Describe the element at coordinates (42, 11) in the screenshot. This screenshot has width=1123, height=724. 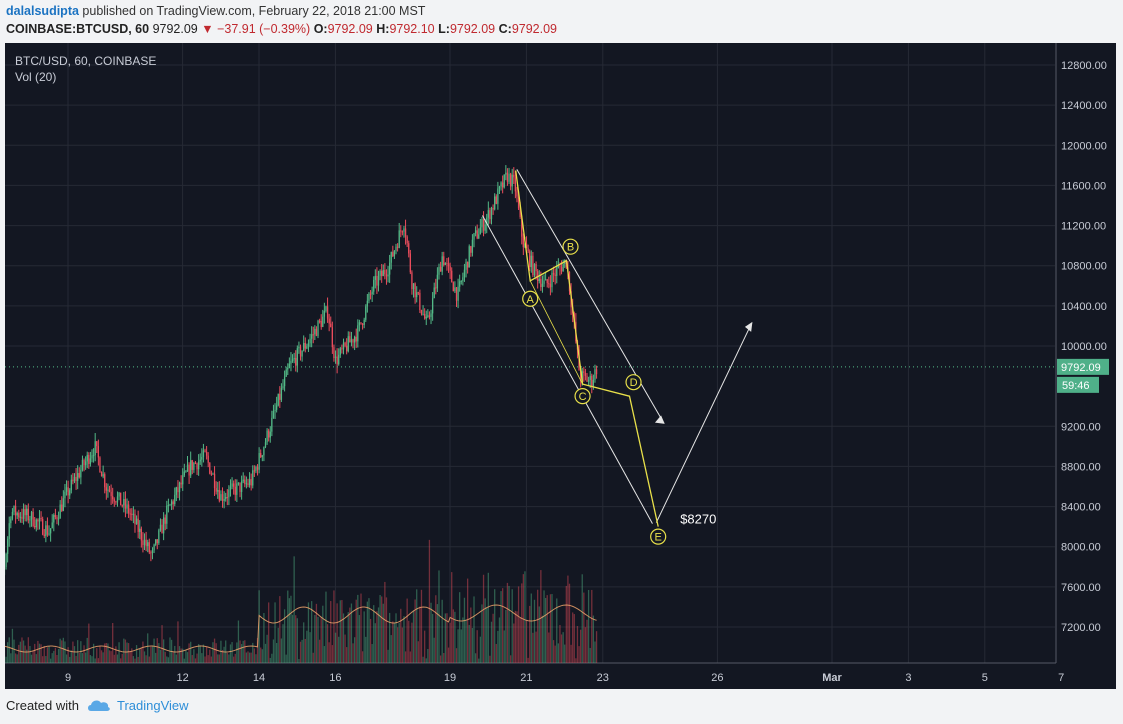
I see `author-link: dalalsudipta` at that location.